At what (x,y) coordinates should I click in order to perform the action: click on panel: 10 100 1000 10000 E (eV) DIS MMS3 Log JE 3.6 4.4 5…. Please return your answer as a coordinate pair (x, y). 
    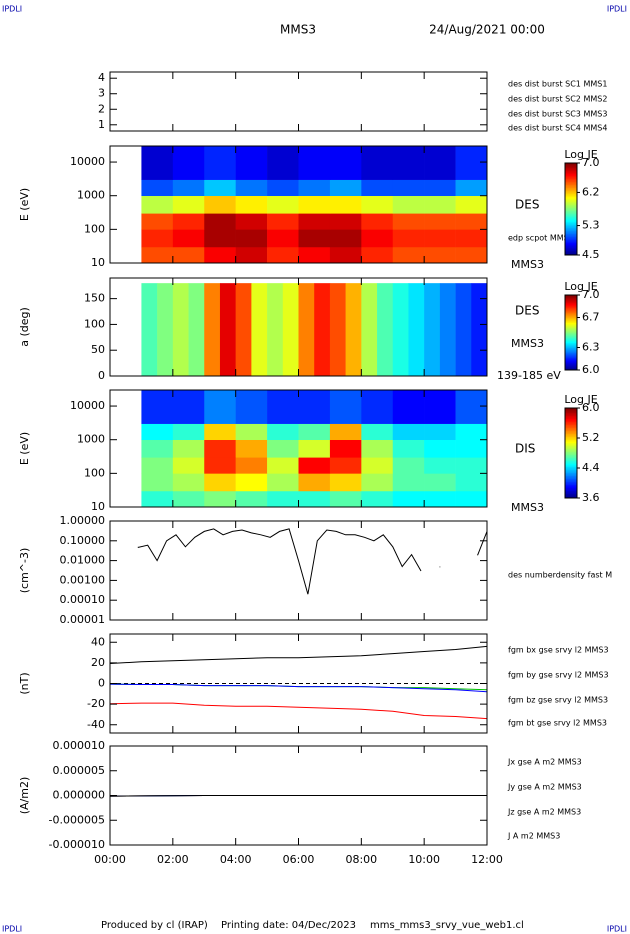
    Looking at the image, I should click on (309, 451).